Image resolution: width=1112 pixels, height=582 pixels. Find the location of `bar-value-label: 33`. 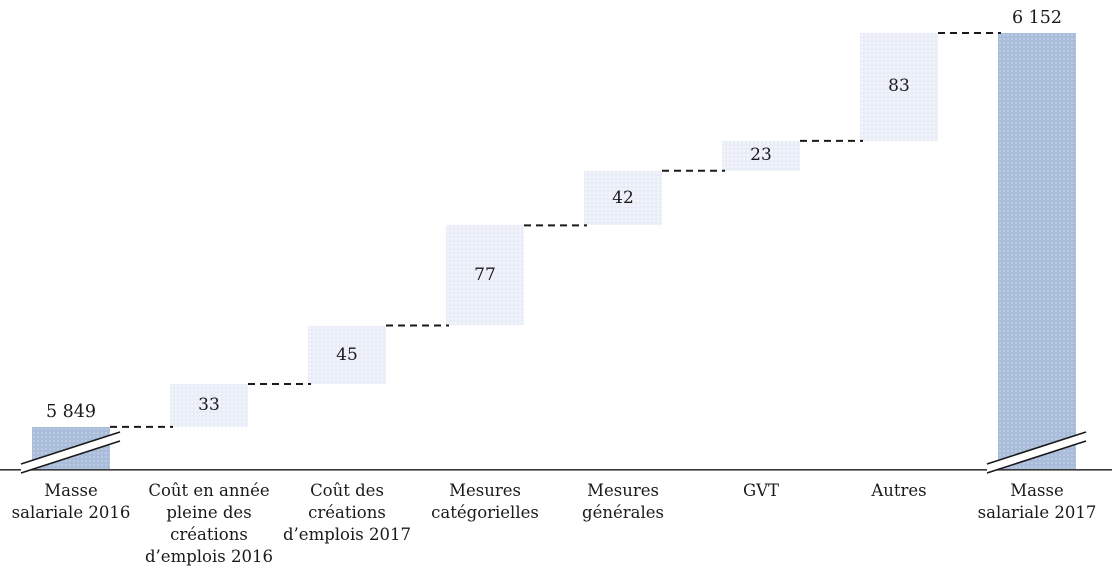

bar-value-label: 33 is located at coordinates (209, 405).